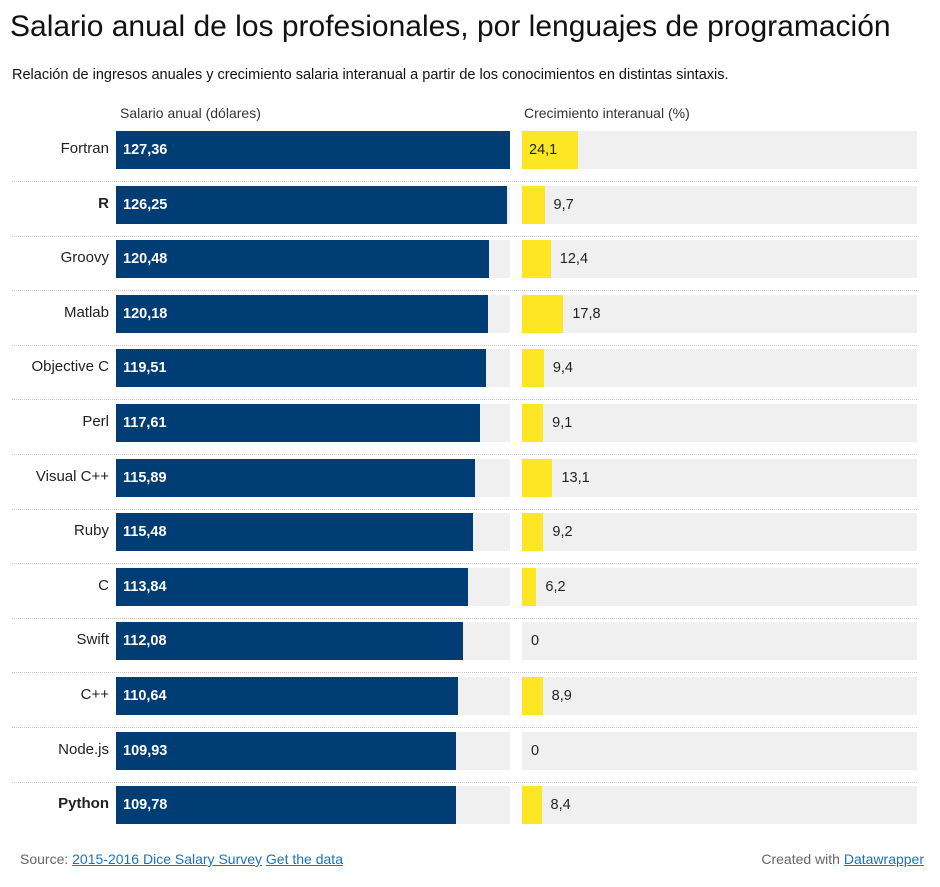 The width and height of the screenshot is (940, 887). Describe the element at coordinates (719, 259) in the screenshot. I see `growth-track: 12,4` at that location.